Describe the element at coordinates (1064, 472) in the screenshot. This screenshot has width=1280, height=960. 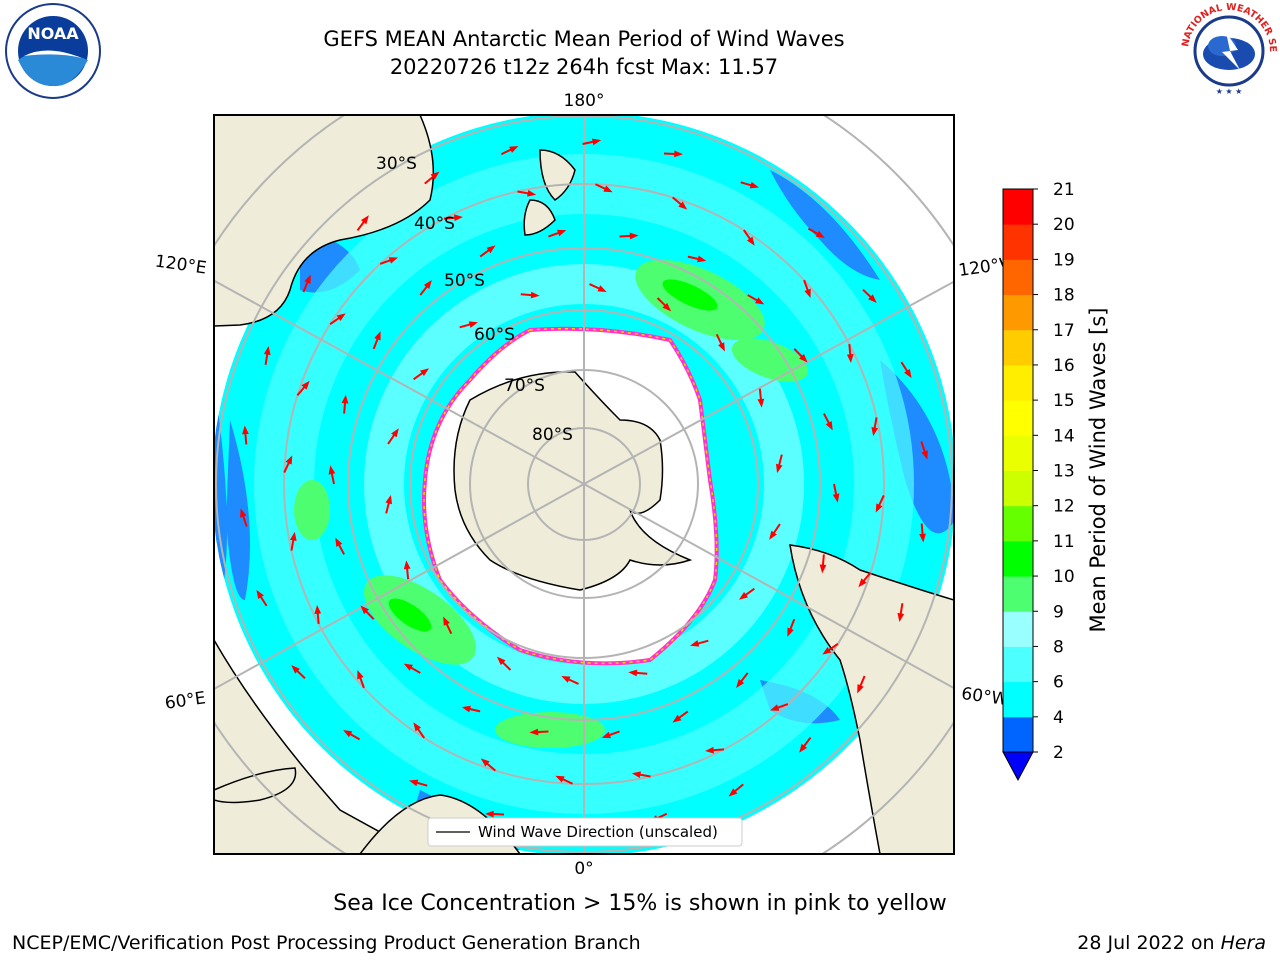
I see `colorbar-tick-label: 13` at that location.